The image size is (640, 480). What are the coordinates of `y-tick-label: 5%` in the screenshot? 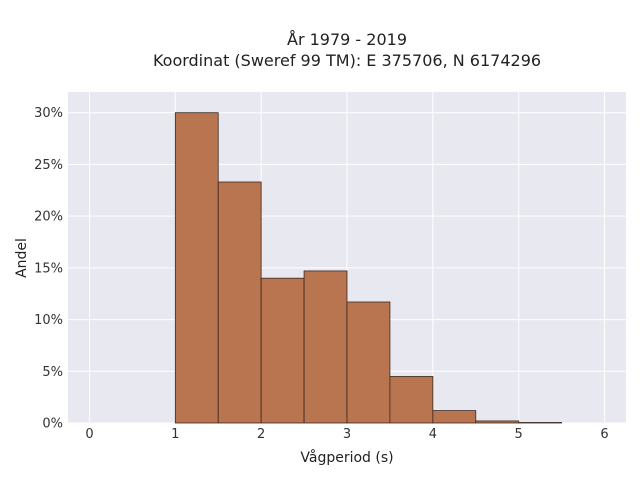 It's located at (52, 372).